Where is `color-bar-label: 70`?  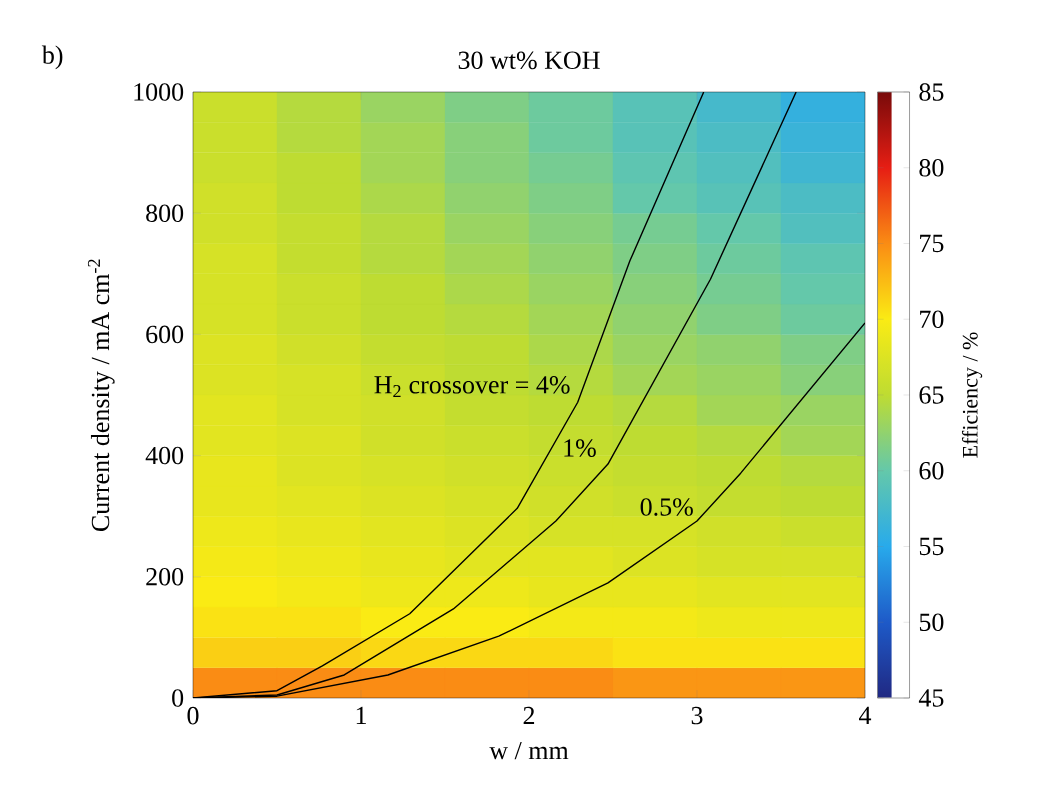 color-bar-label: 70 is located at coordinates (932, 319).